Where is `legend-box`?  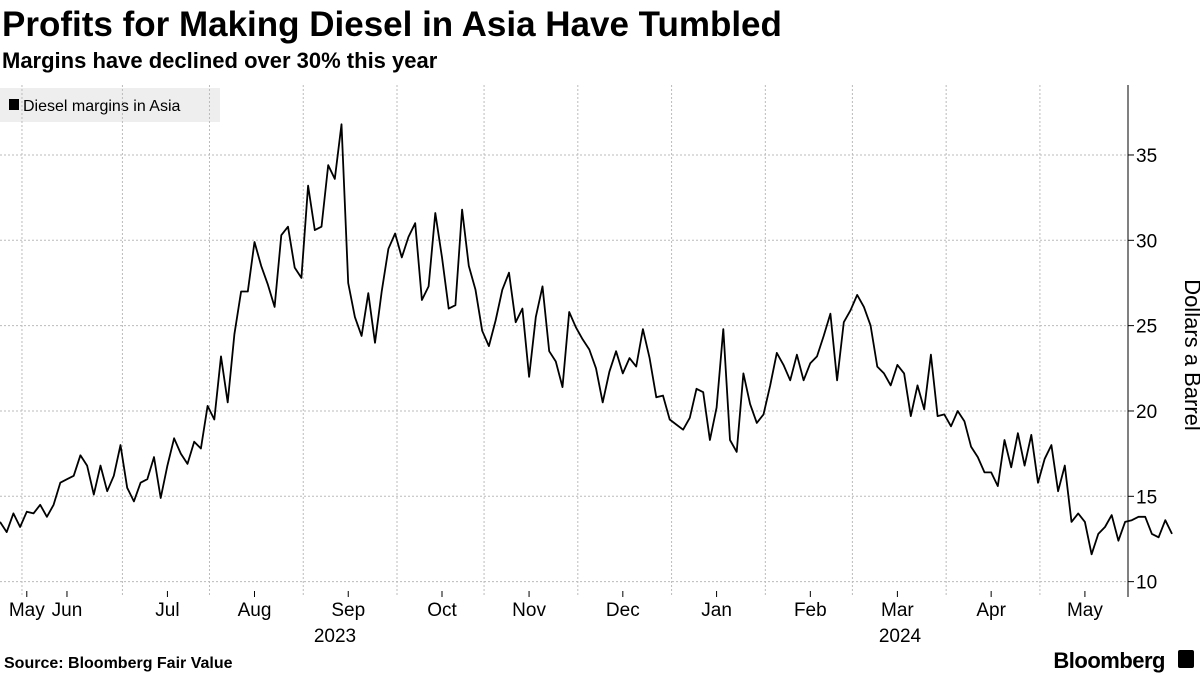
legend-box is located at coordinates (110, 105).